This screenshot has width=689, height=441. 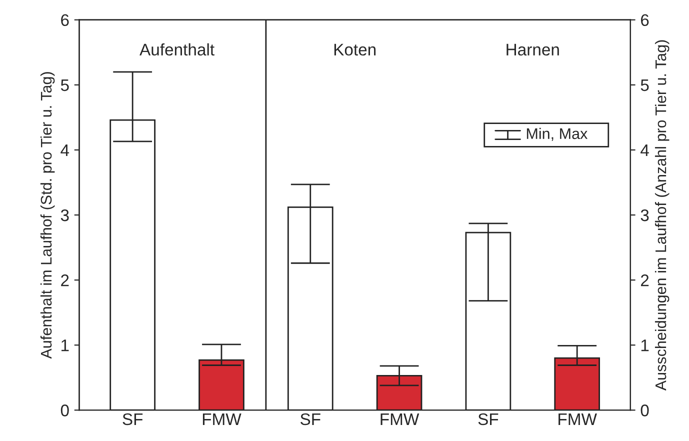 I want to click on y-tick-label: 2, so click(x=65, y=280).